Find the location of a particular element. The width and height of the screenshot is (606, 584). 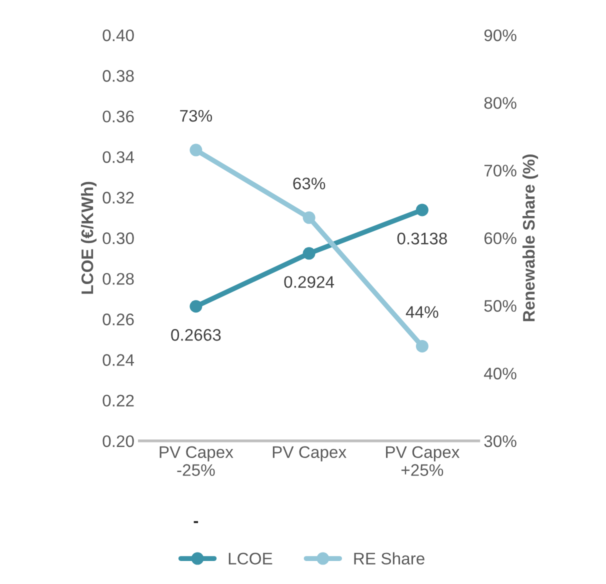

y-tick-label: 0.38 is located at coordinates (118, 76).